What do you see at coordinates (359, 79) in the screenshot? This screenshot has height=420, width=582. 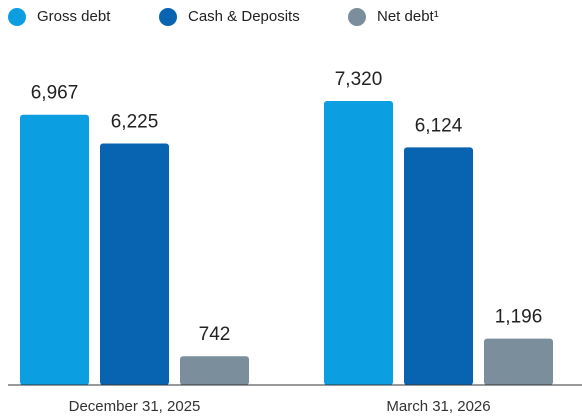 I see `value-label: 7,320` at bounding box center [359, 79].